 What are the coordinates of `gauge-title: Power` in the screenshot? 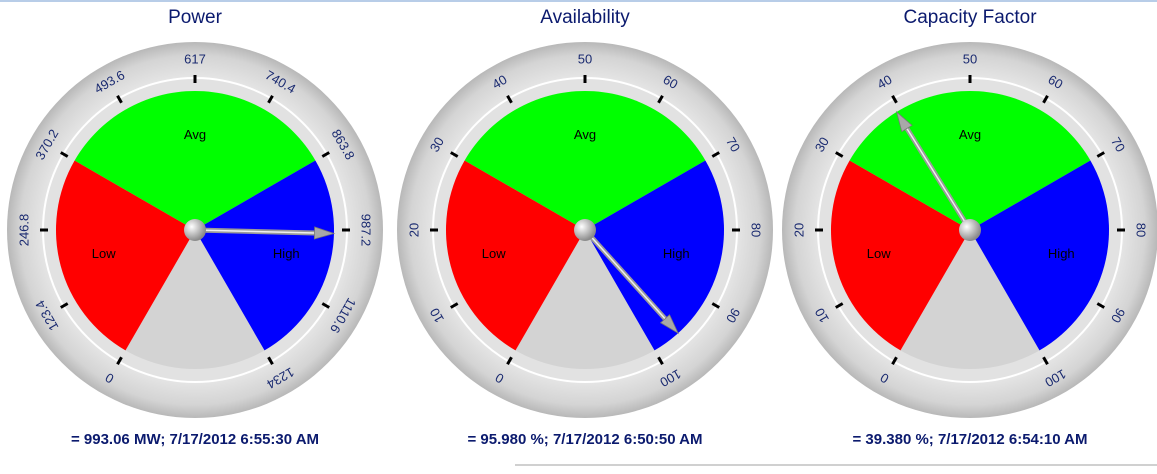 It's located at (195, 17).